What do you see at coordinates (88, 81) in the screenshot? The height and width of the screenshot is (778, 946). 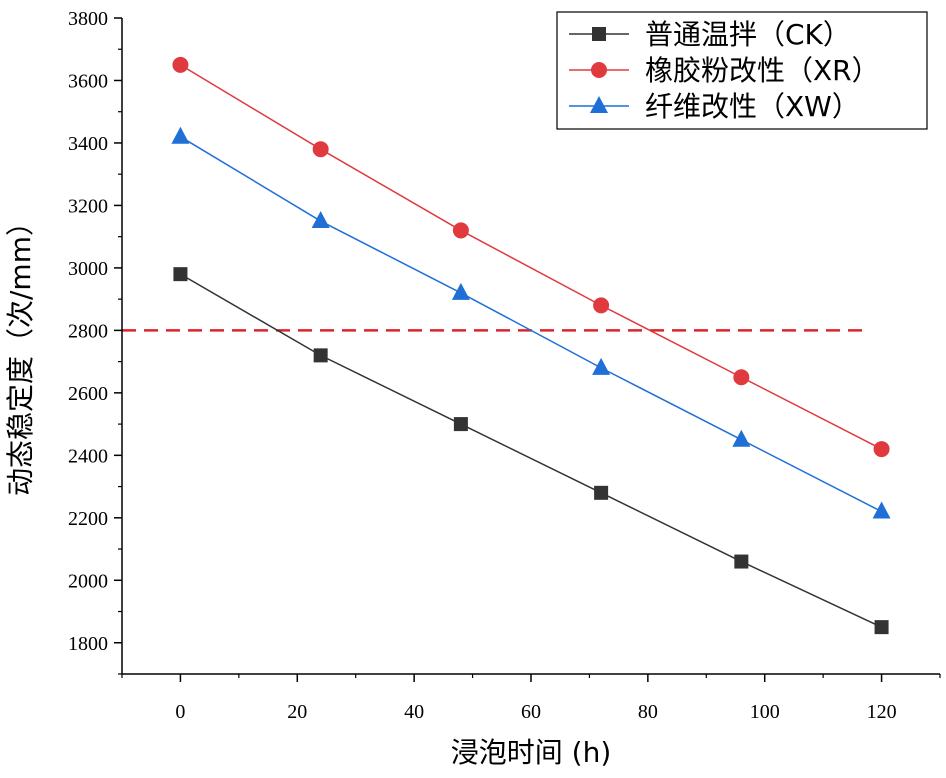 I see `y-tick-label: 3600` at bounding box center [88, 81].